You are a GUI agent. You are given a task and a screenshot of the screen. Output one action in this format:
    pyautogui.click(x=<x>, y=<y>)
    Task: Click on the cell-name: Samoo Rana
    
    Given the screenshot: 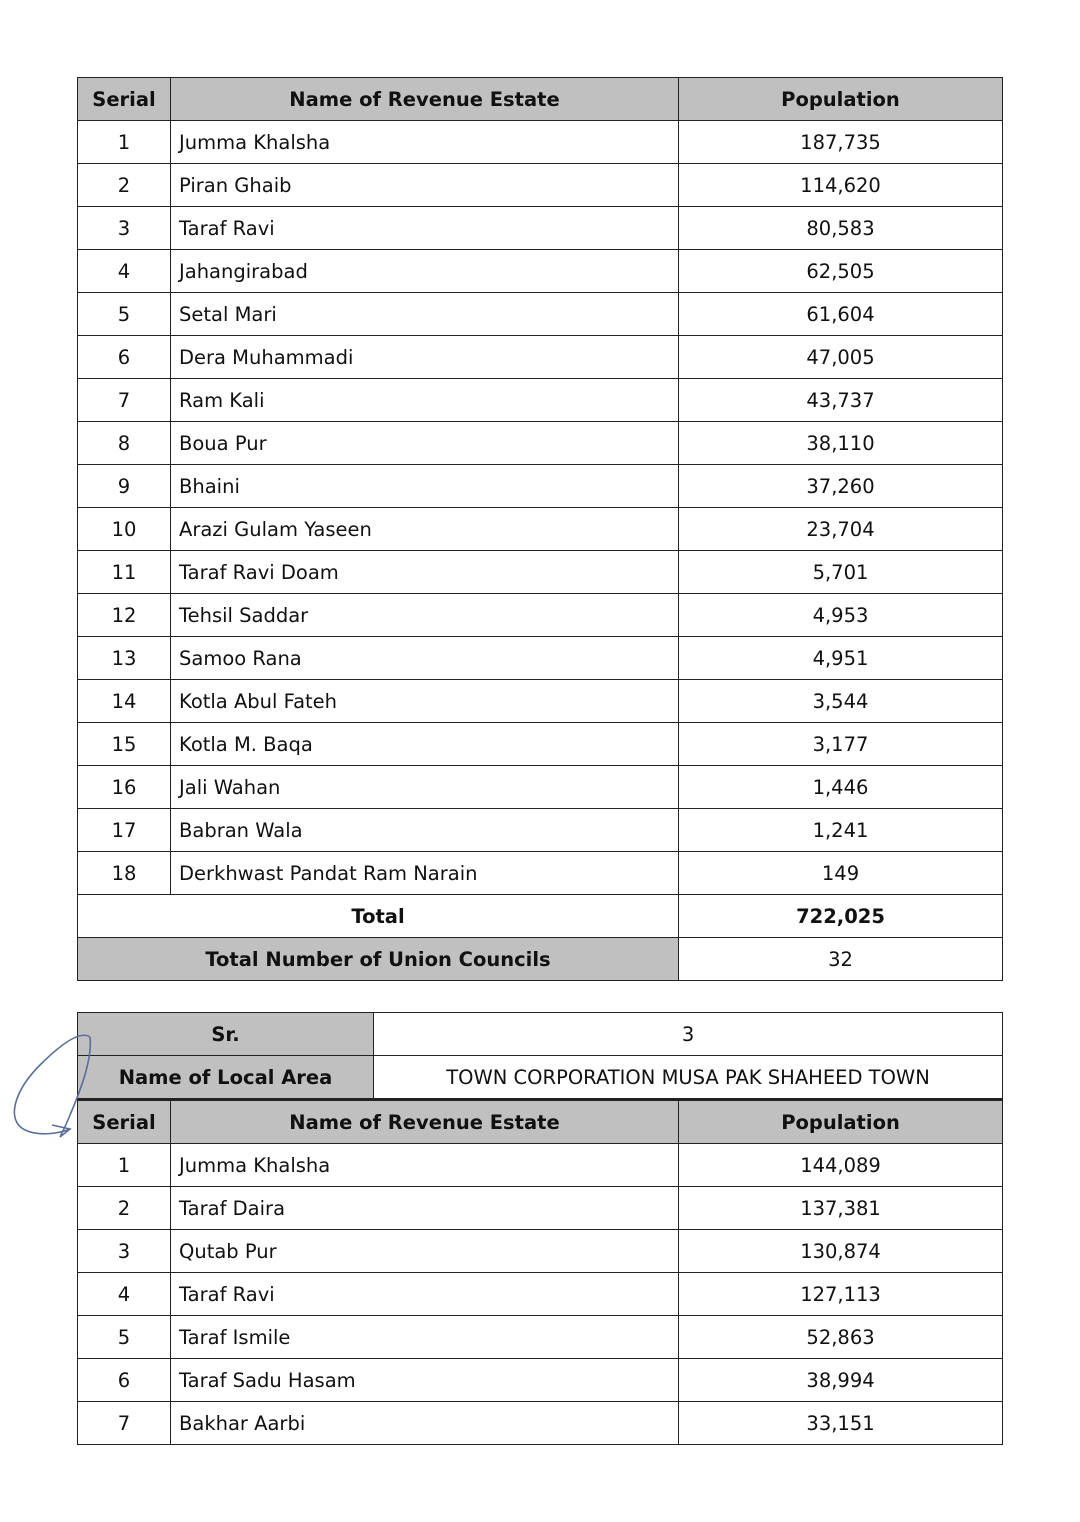 What is the action you would take?
    pyautogui.click(x=424, y=658)
    